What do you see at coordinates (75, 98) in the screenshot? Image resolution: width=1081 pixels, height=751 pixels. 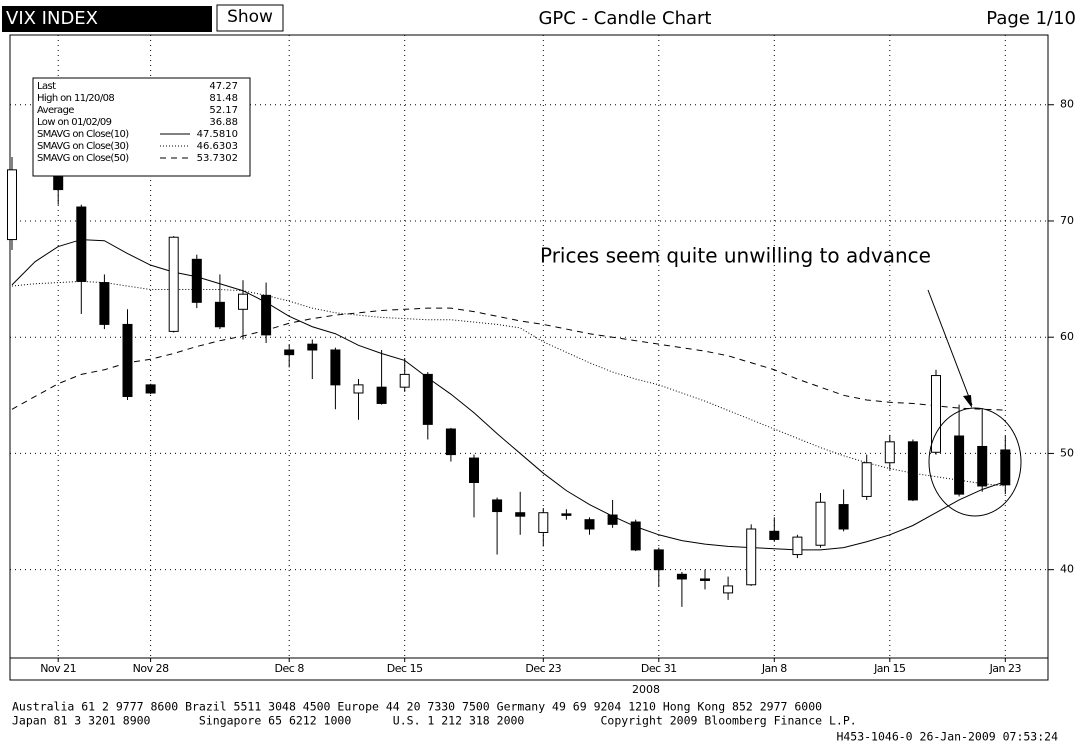 I see `stat-label: High on 11/20/08` at bounding box center [75, 98].